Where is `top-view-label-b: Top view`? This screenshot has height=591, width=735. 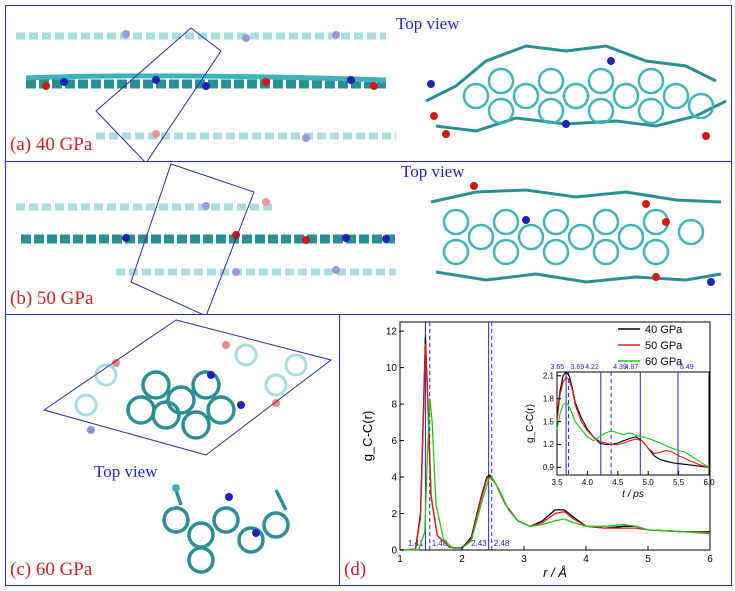
top-view-label-b: Top view is located at coordinates (433, 171).